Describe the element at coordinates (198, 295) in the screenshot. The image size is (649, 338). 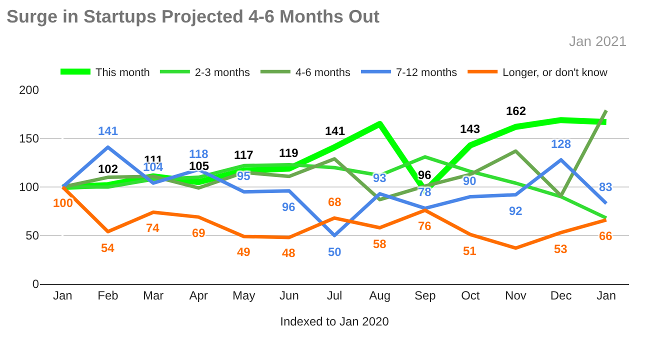
I see `x-tick-label: Apr` at that location.